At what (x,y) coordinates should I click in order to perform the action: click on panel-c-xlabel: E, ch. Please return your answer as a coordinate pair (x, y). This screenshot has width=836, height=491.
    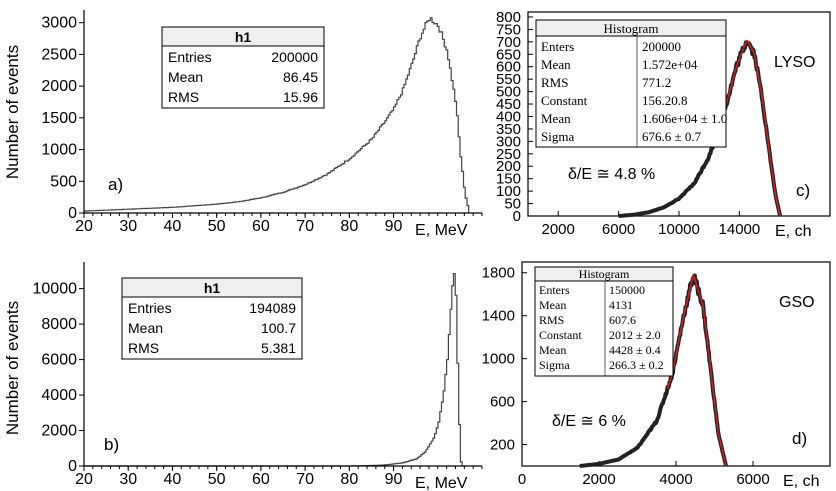
    Looking at the image, I should click on (793, 231).